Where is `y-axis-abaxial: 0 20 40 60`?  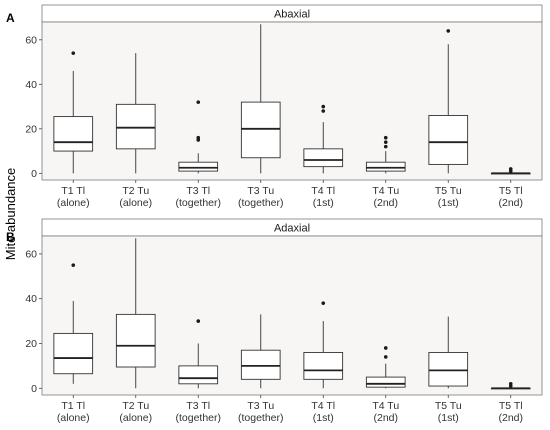
y-axis-abaxial: 0 20 40 60 is located at coordinates (33, 107).